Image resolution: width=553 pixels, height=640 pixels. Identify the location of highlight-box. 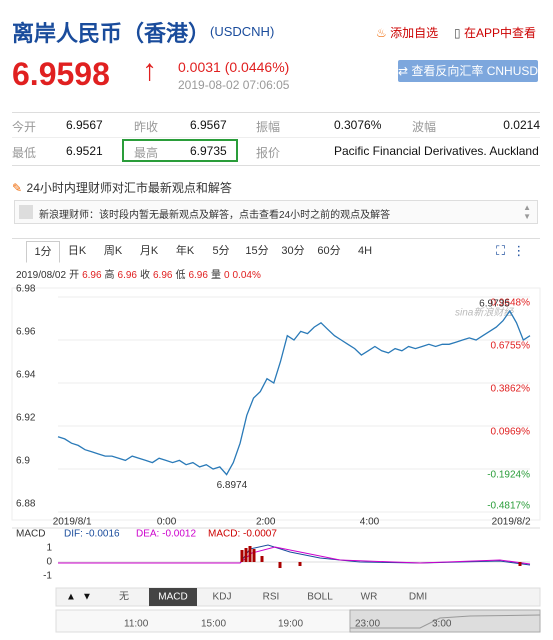
(180, 150).